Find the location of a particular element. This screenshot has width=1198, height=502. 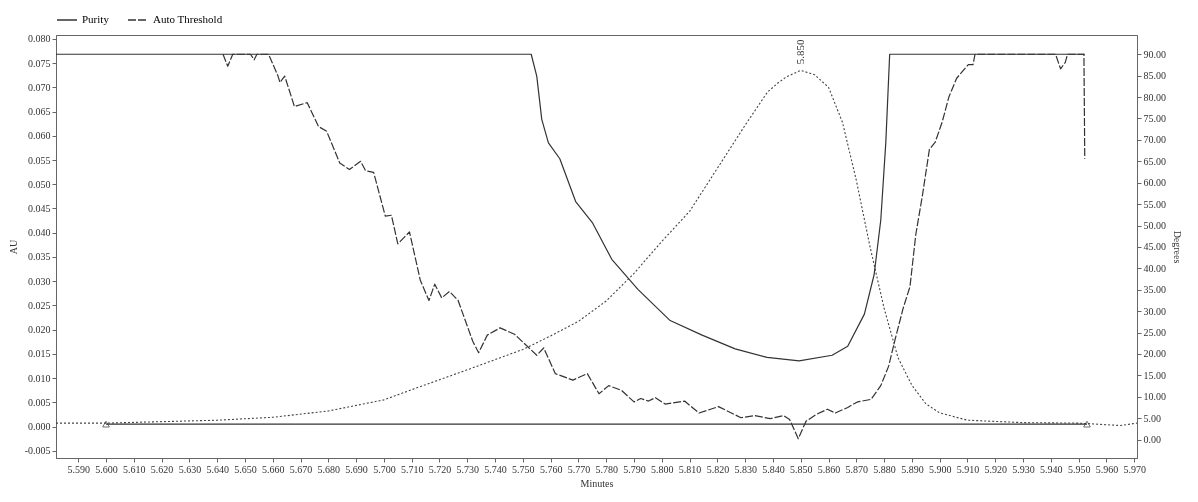

y2-tick-label: 55.00 is located at coordinates (1154, 204).